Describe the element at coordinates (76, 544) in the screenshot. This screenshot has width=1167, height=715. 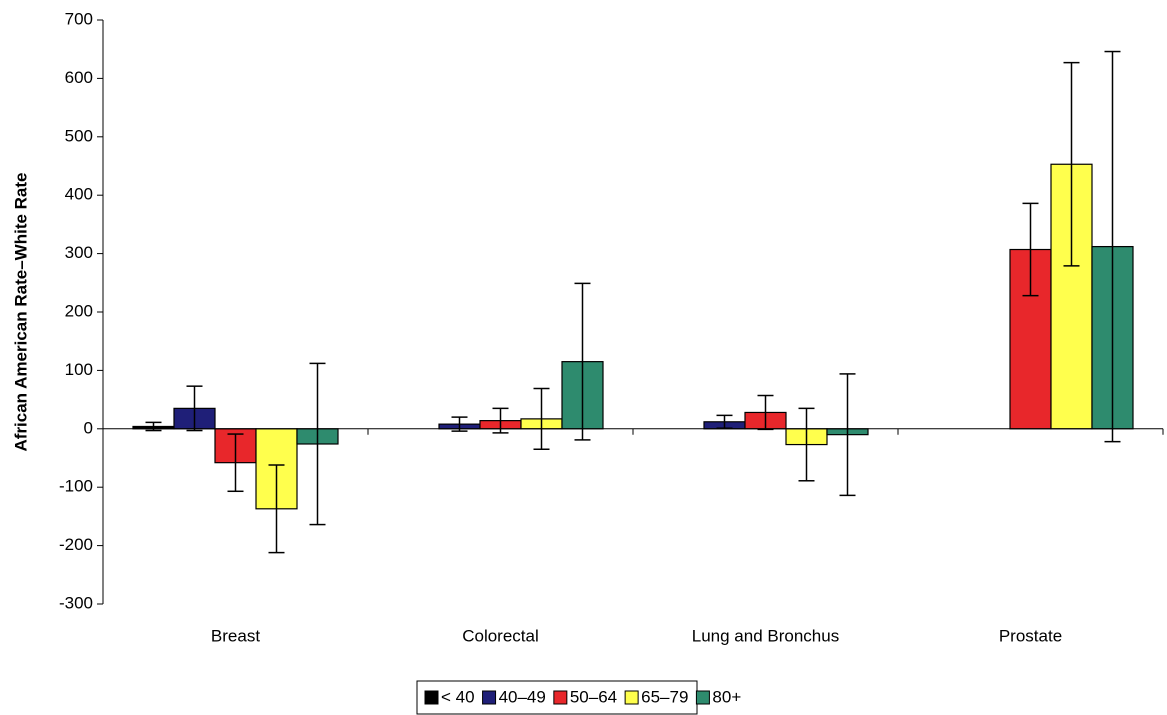
I see `y-tick-label: -200` at that location.